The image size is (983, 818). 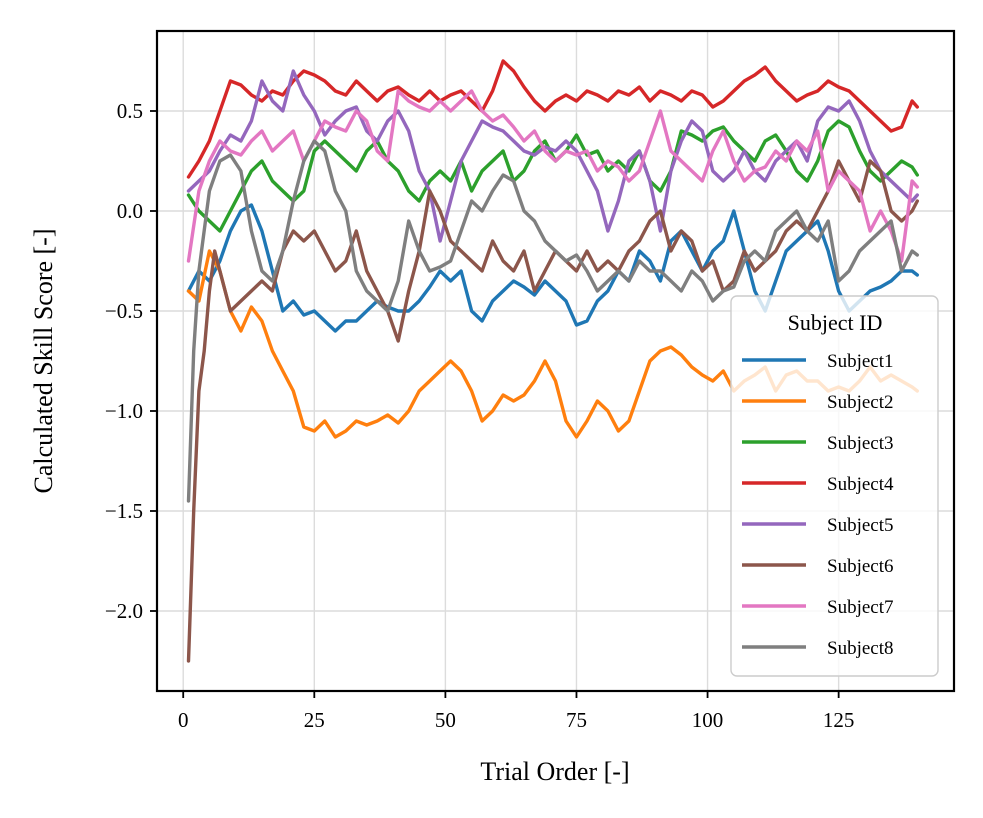 I want to click on y-tick-label: −1.0, so click(x=124, y=411).